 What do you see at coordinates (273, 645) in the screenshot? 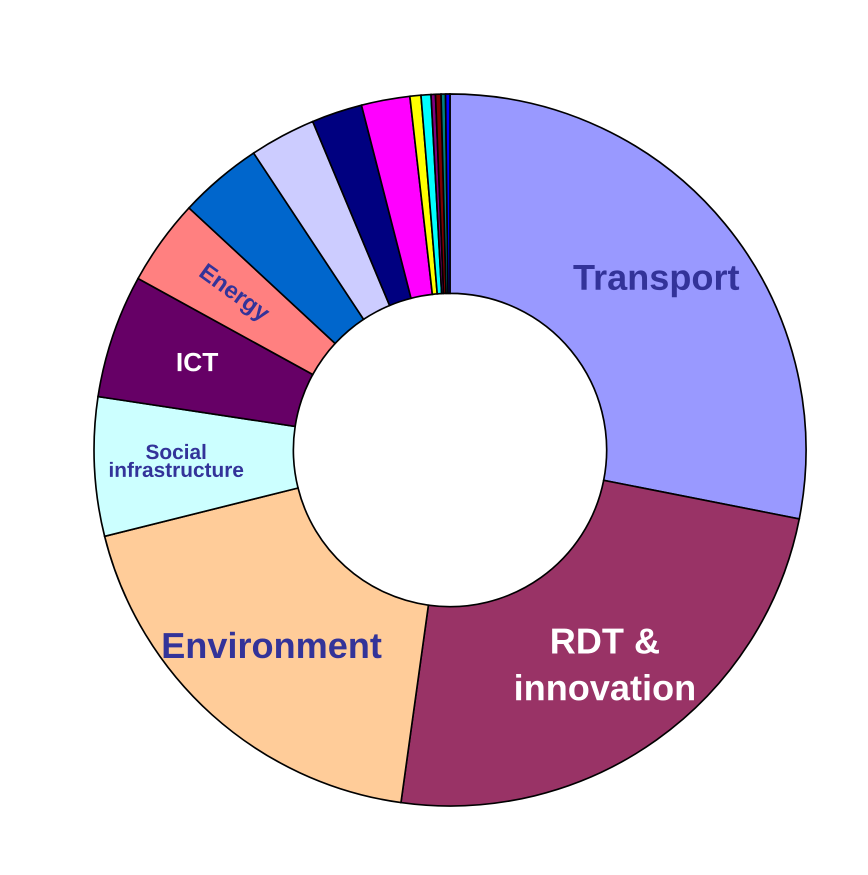
I see `slice-label: Environment` at bounding box center [273, 645].